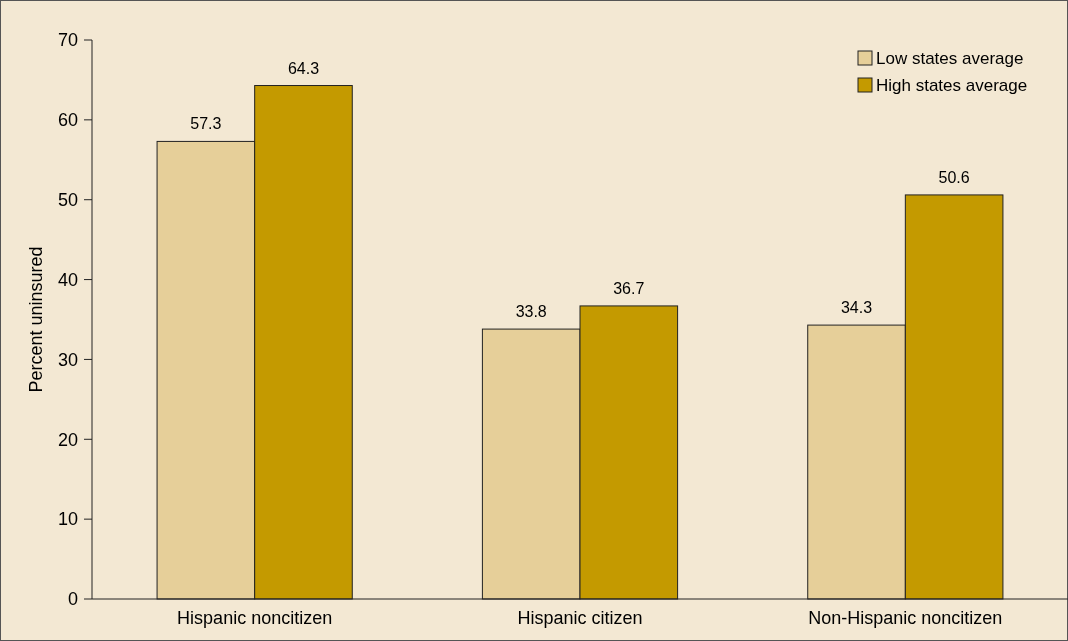  Describe the element at coordinates (67, 40) in the screenshot. I see `y-tick-label: 70` at that location.